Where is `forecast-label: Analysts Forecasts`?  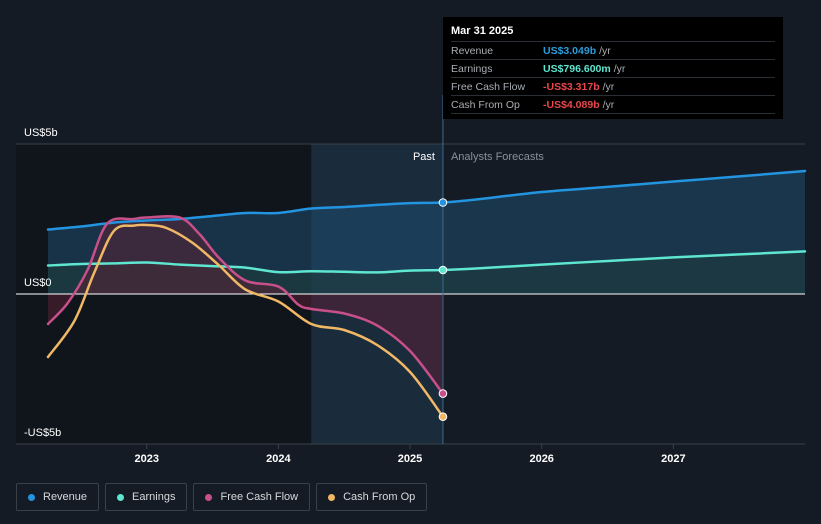 forecast-label: Analysts Forecasts is located at coordinates (497, 157).